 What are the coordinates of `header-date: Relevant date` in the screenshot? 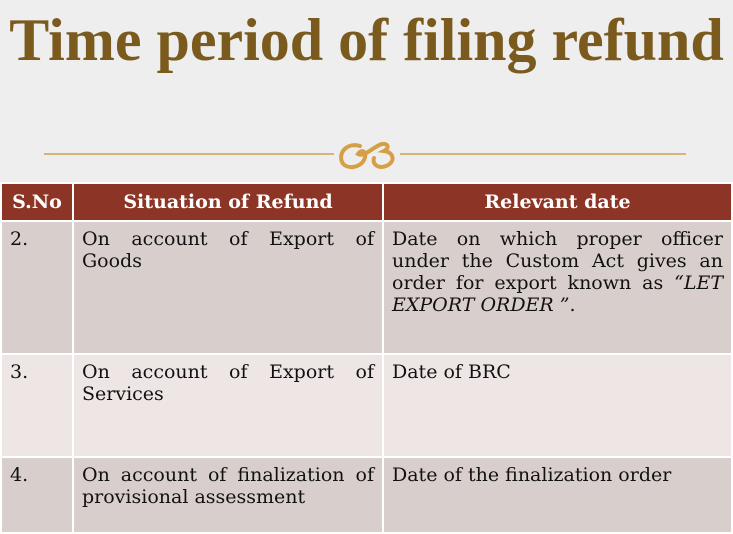 It's located at (557, 202).